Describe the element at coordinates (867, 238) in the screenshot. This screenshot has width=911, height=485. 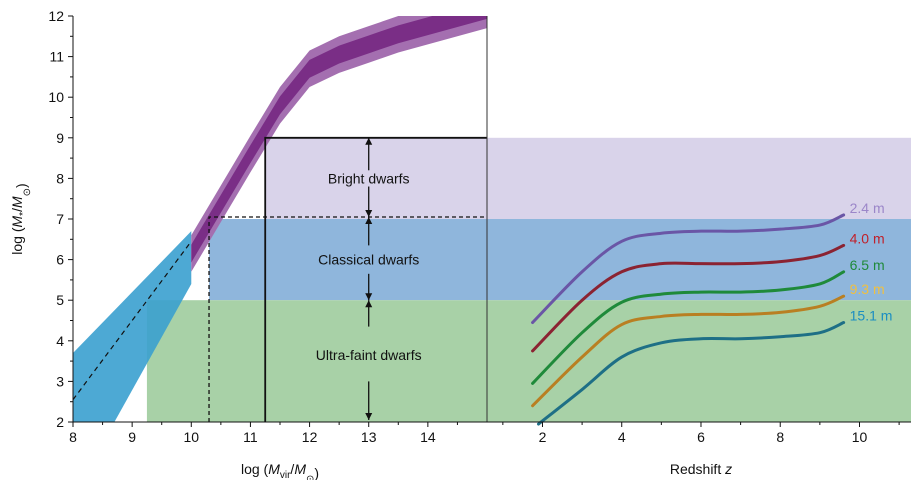
I see `series-label-4-0m: 4.0 m` at that location.